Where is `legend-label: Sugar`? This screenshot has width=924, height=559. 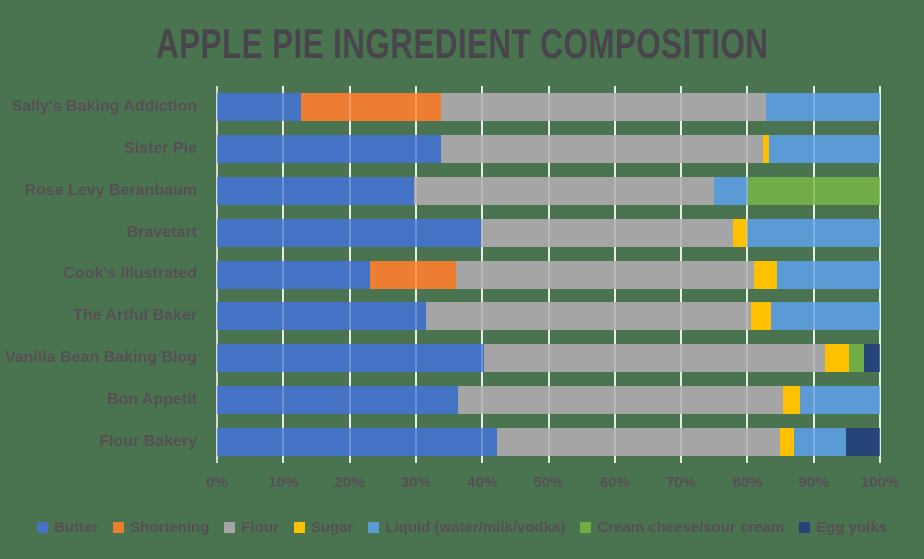
legend-label: Sugar is located at coordinates (332, 527).